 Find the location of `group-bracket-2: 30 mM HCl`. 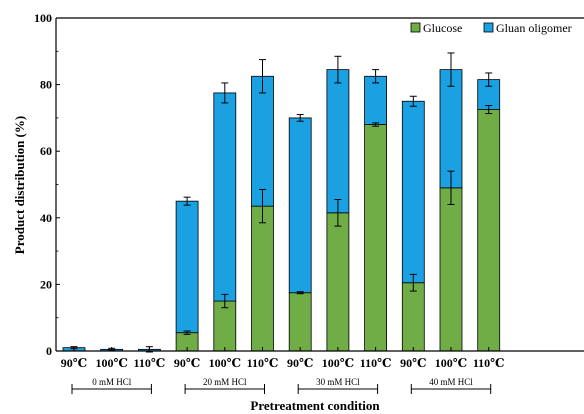

group-bracket-2: 30 mM HCl is located at coordinates (338, 385).